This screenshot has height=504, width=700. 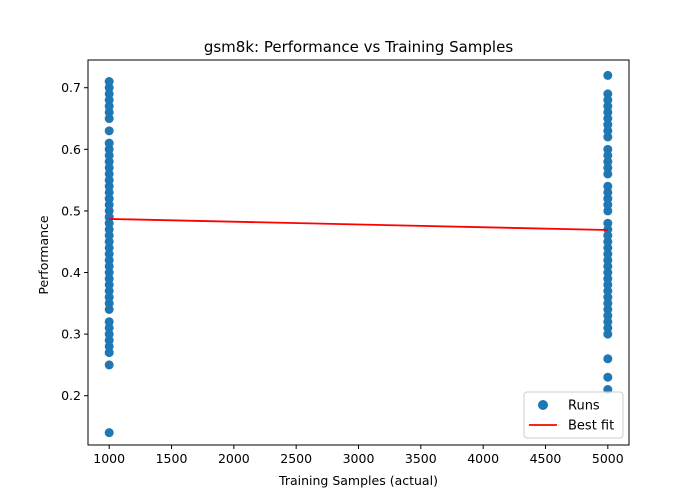 I want to click on y-axis: 0.2 0.3 0.4 0.5 0.6 0.7, so click(x=74, y=241).